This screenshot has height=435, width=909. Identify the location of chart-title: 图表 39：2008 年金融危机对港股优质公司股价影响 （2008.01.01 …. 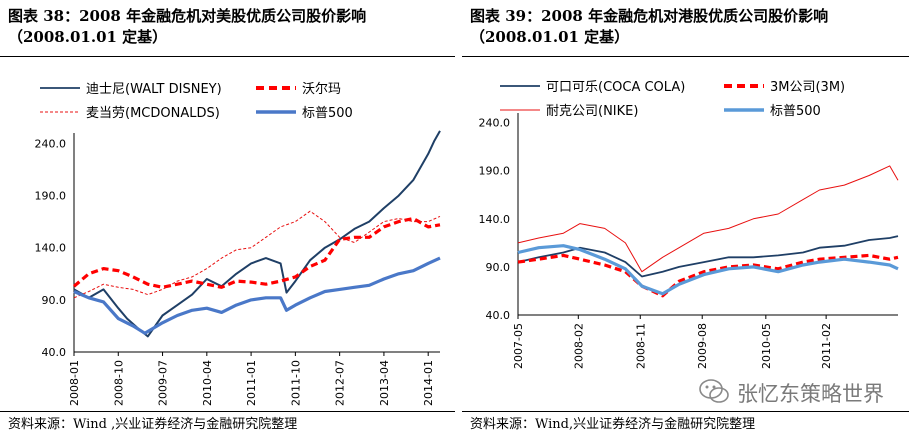
(649, 27).